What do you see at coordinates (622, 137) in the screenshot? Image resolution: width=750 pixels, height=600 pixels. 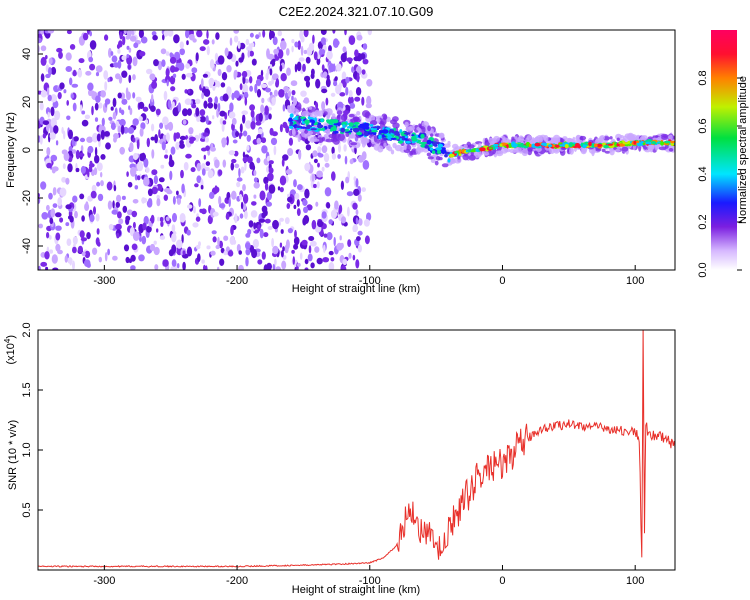 I see `heatmap-cell-1911` at bounding box center [622, 137].